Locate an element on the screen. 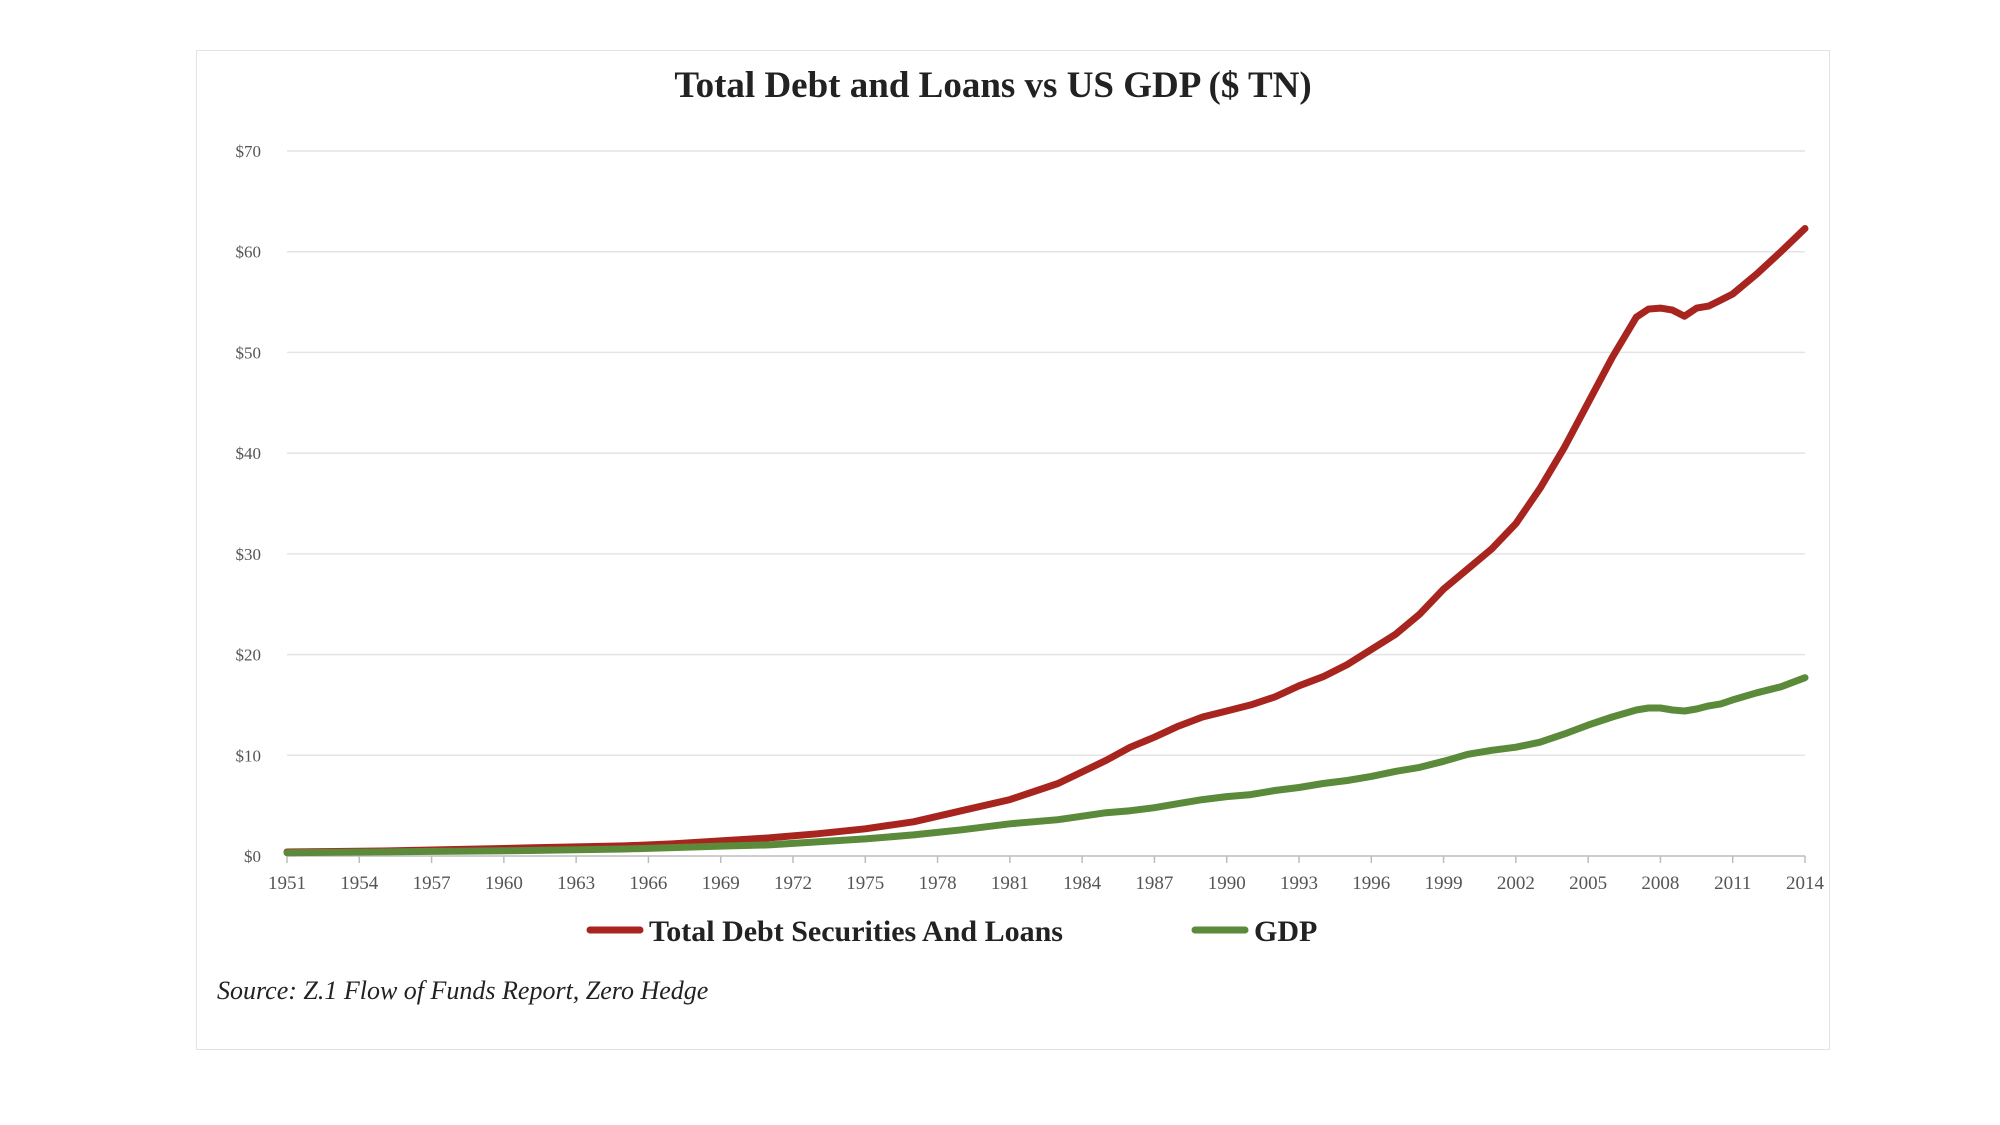 The width and height of the screenshot is (2000, 1125). y-tick-label: $10 is located at coordinates (249, 755).